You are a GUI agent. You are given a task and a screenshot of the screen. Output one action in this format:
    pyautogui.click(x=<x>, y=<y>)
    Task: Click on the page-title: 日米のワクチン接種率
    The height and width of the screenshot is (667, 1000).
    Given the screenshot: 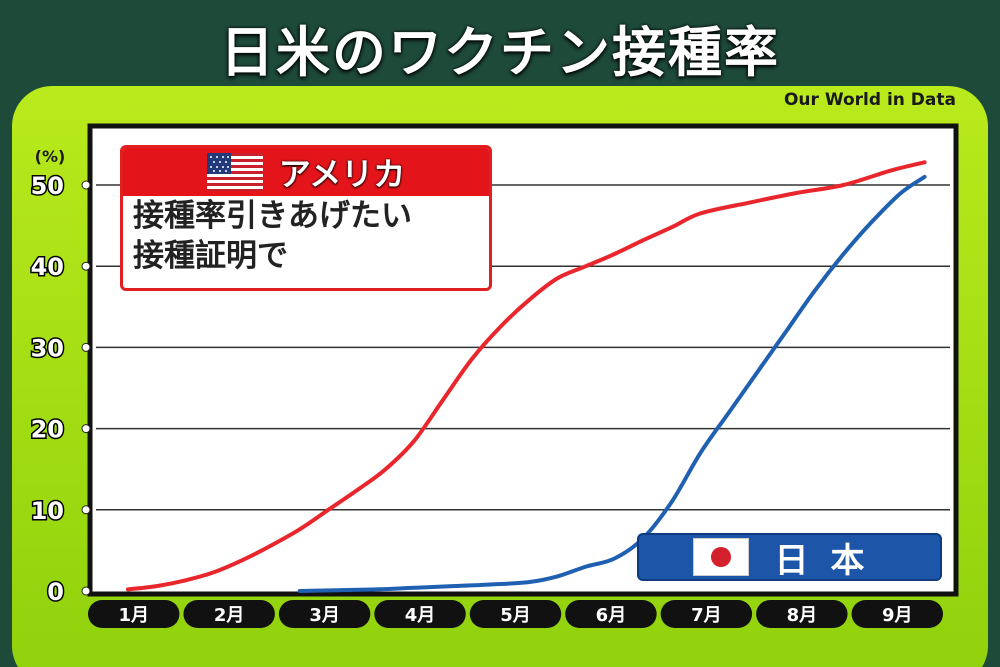 What is the action you would take?
    pyautogui.click(x=500, y=52)
    